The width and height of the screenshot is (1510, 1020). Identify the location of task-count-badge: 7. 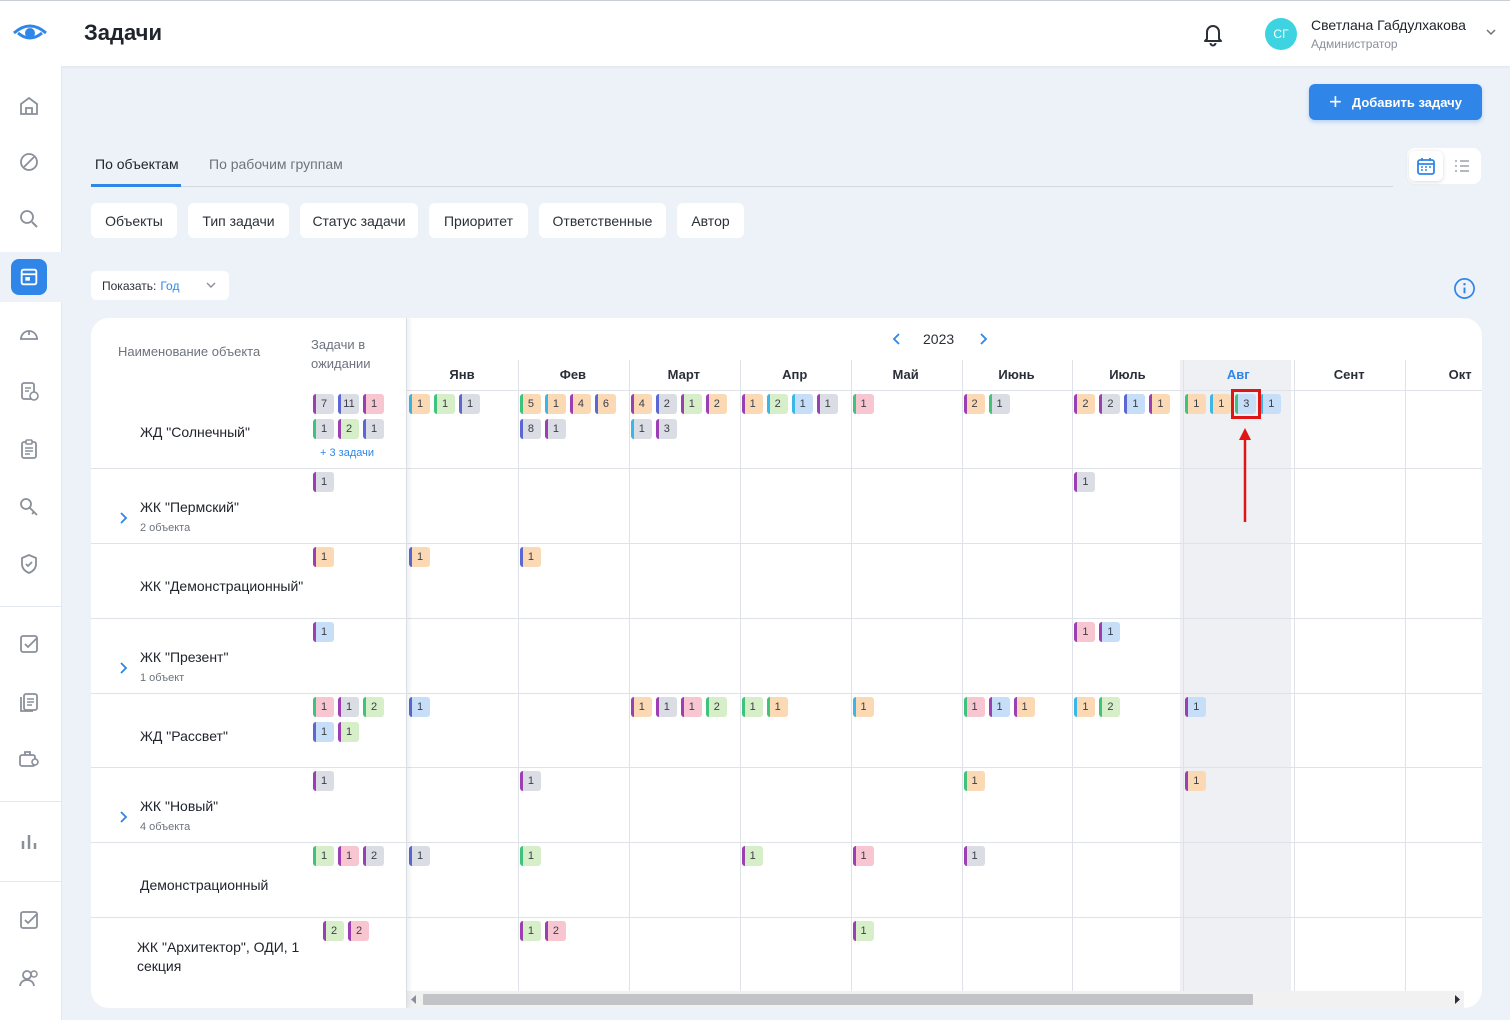
(323, 404).